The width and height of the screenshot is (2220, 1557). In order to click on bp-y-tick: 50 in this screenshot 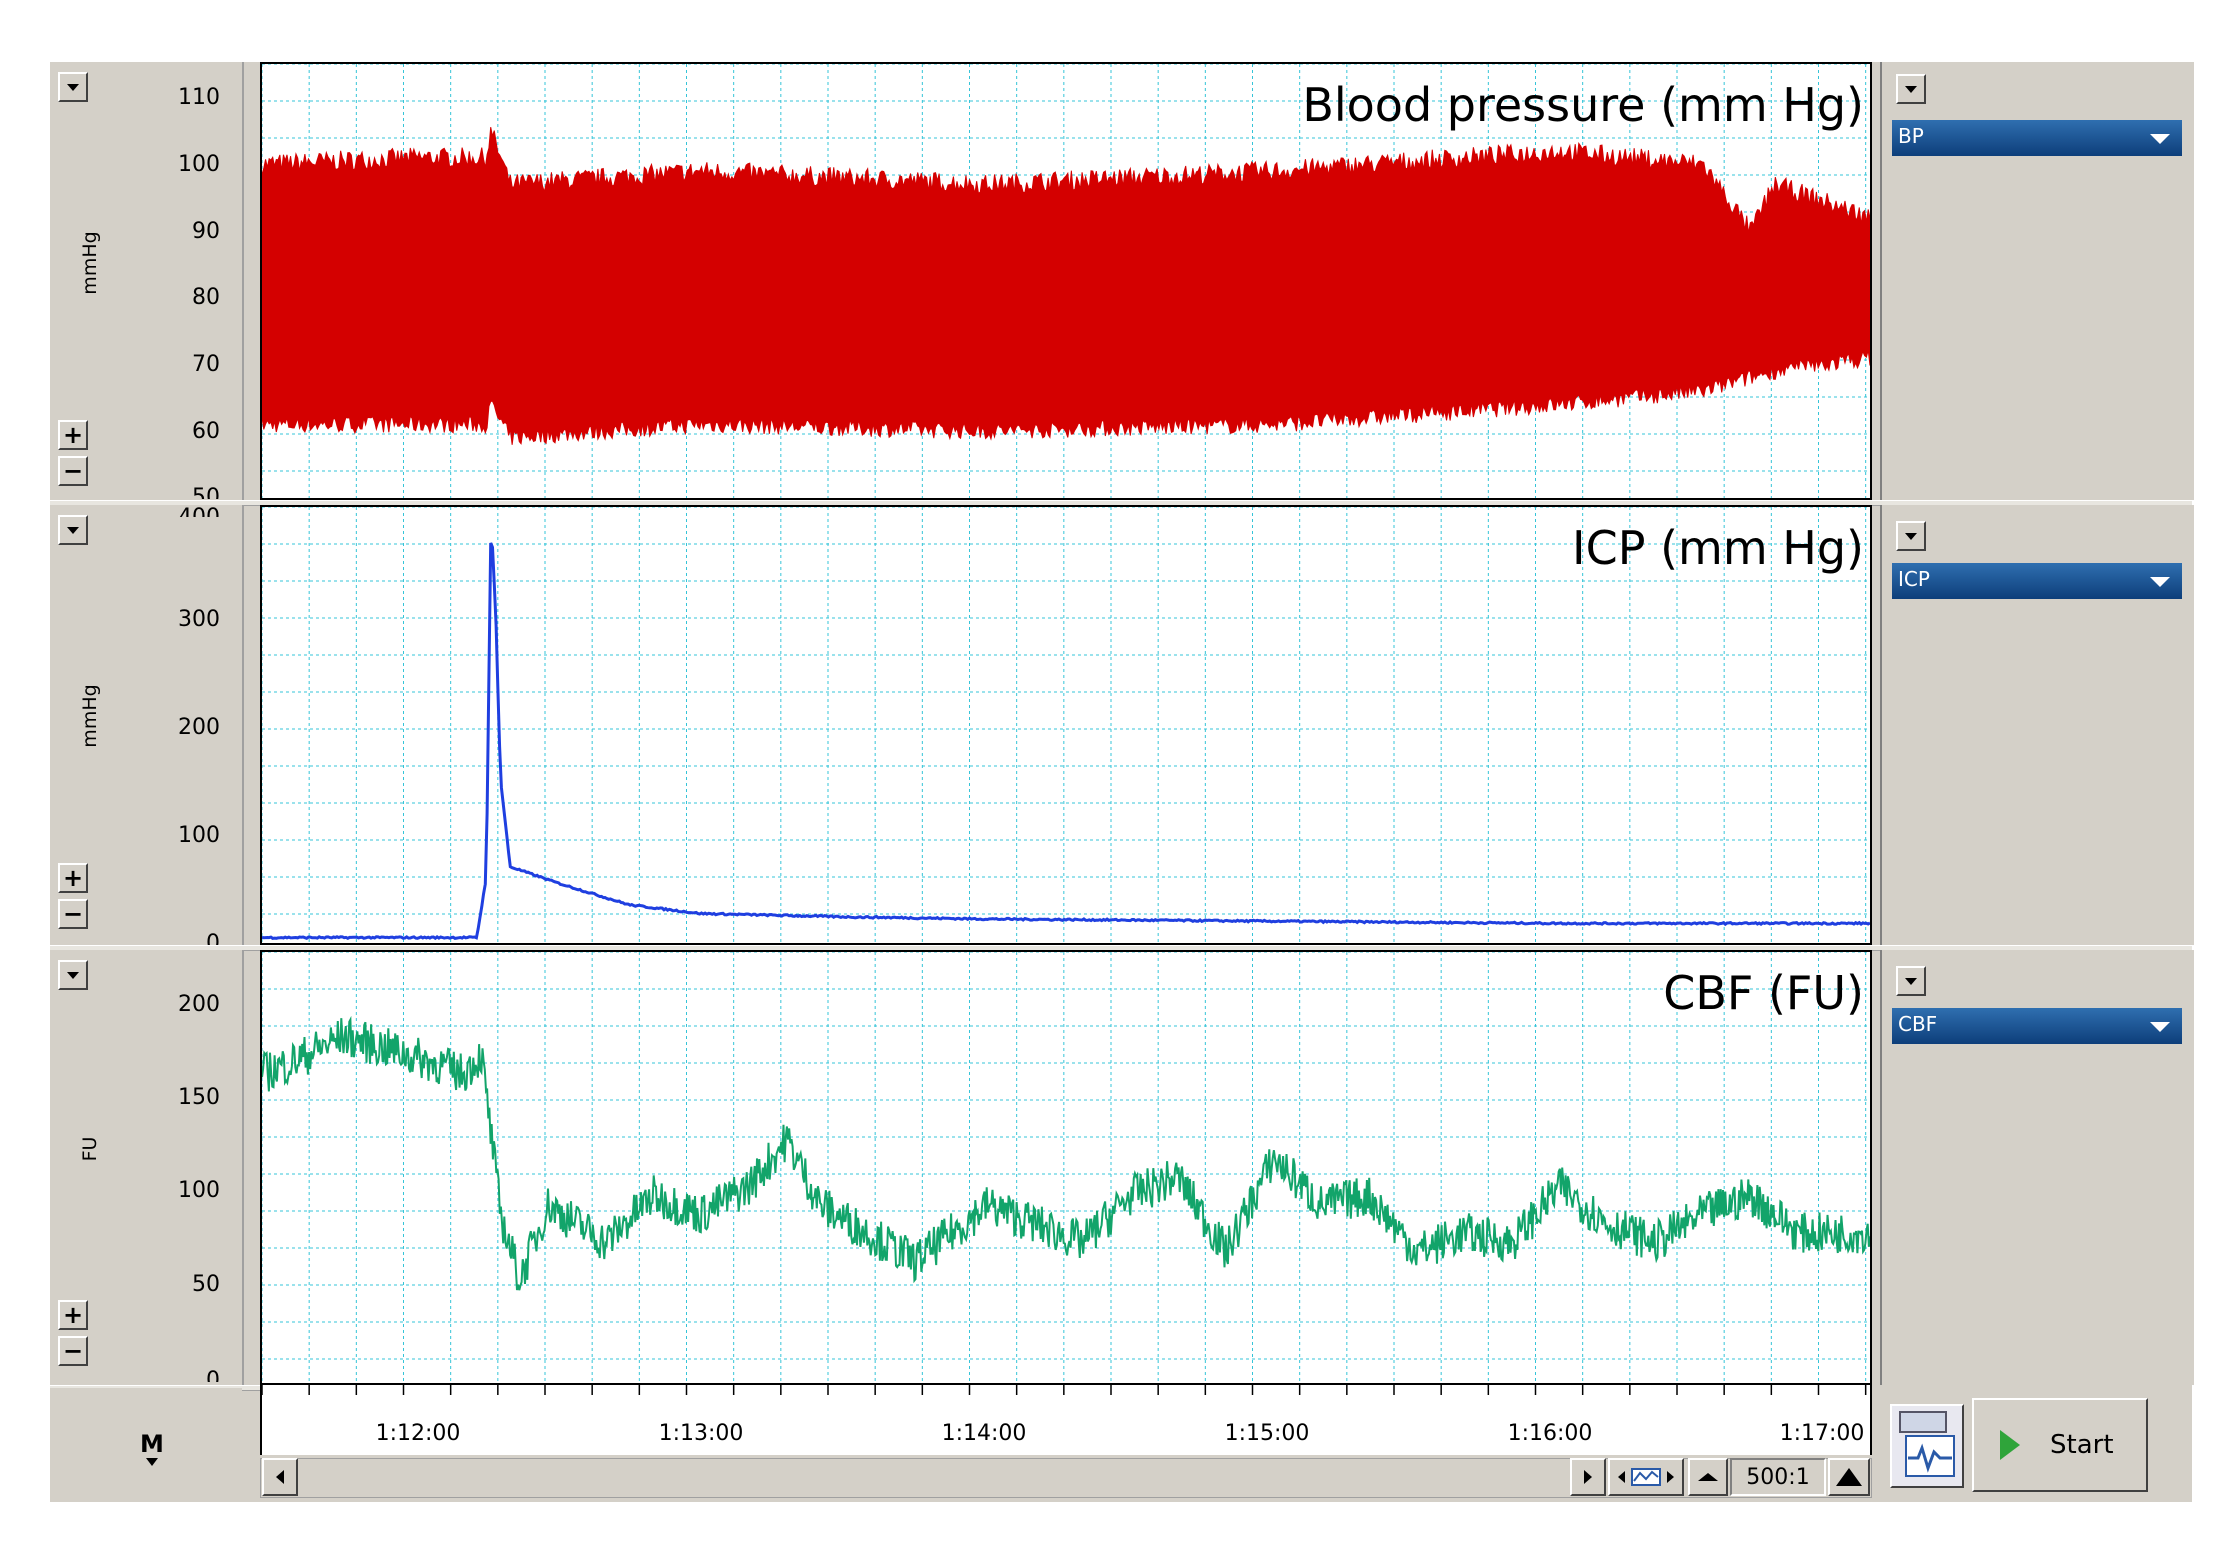, I will do `click(206, 492)`.